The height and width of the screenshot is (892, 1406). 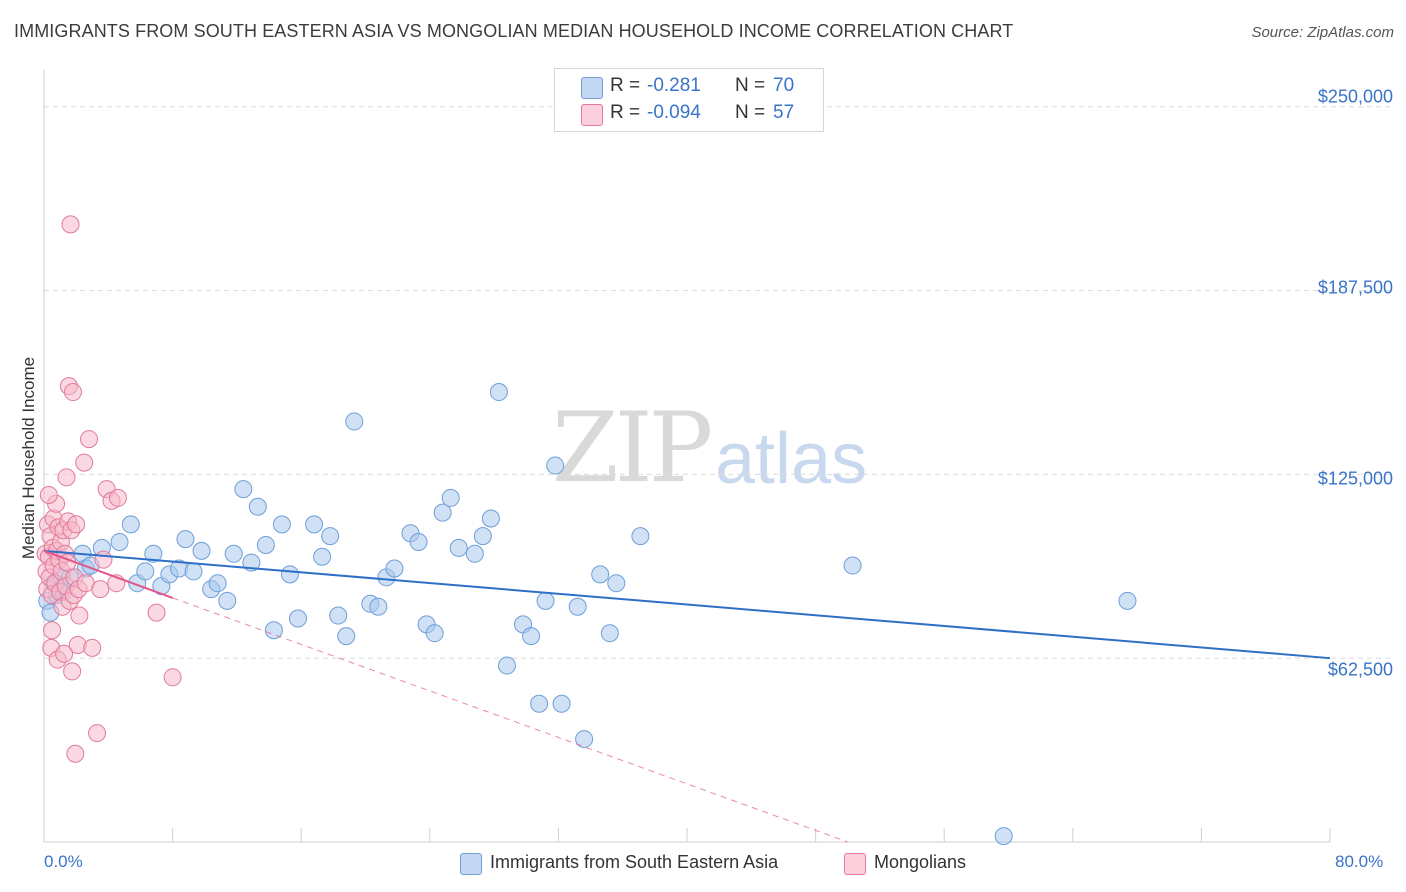 What do you see at coordinates (63, 861) in the screenshot?
I see `x-tick-label-min: 0.0%` at bounding box center [63, 861].